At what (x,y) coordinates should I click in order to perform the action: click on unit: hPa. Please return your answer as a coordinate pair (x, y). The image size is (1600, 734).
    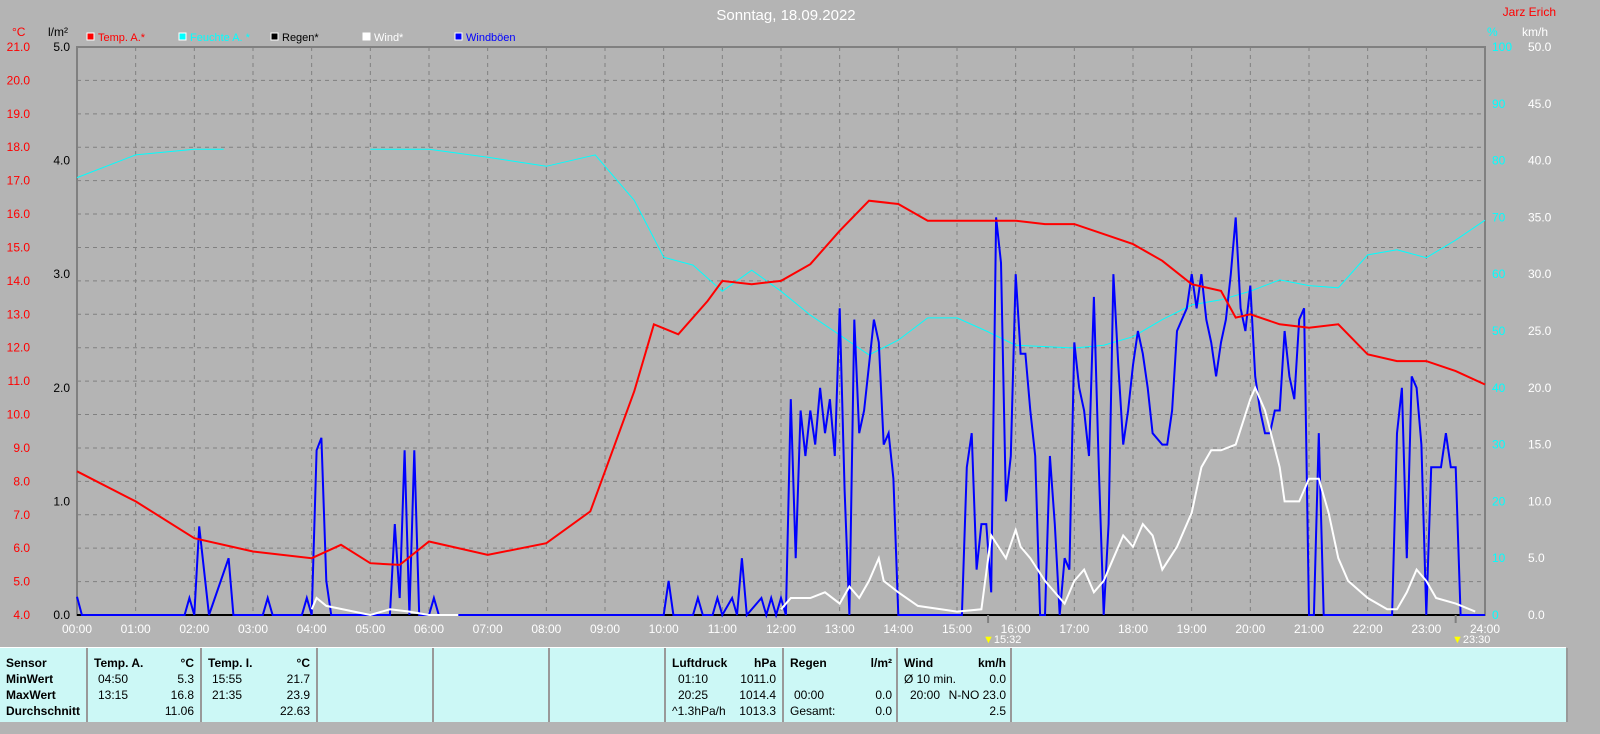
    Looking at the image, I should click on (764, 663).